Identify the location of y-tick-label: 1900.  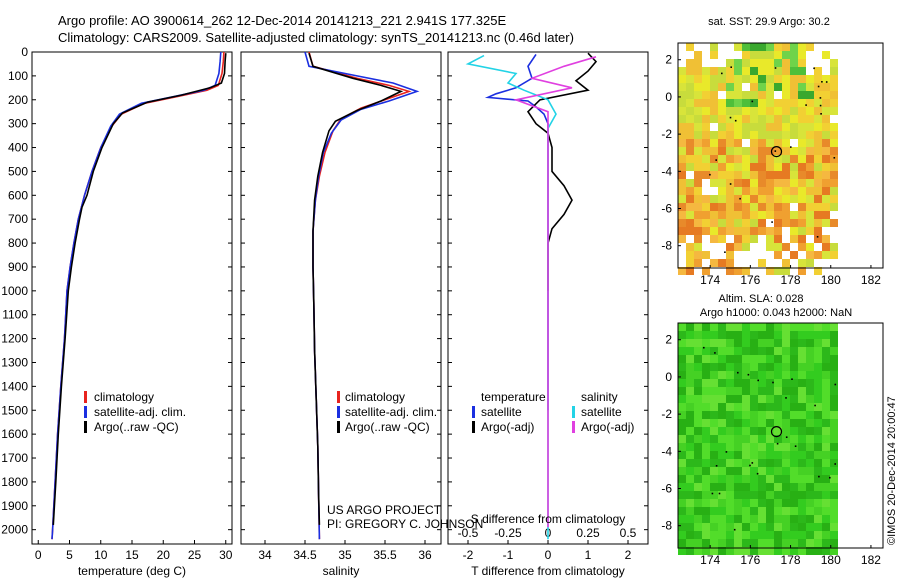
(14, 506).